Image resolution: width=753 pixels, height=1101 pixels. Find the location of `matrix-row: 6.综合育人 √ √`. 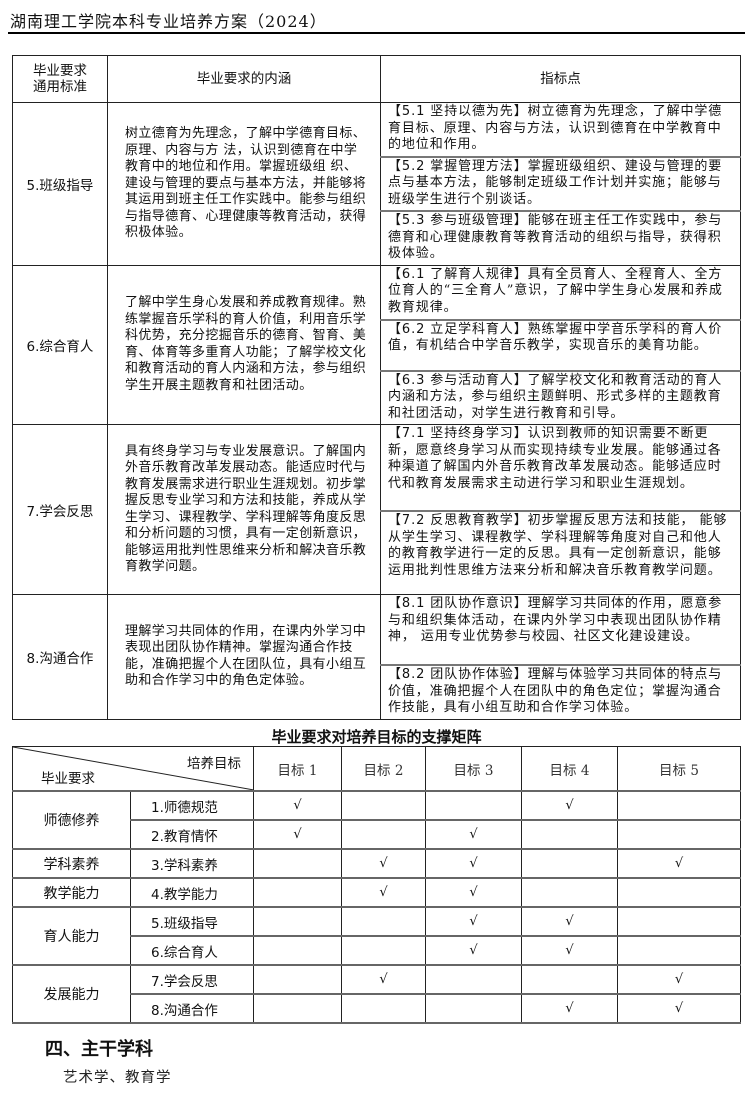

matrix-row: 6.综合育人 √ √ is located at coordinates (377, 950).